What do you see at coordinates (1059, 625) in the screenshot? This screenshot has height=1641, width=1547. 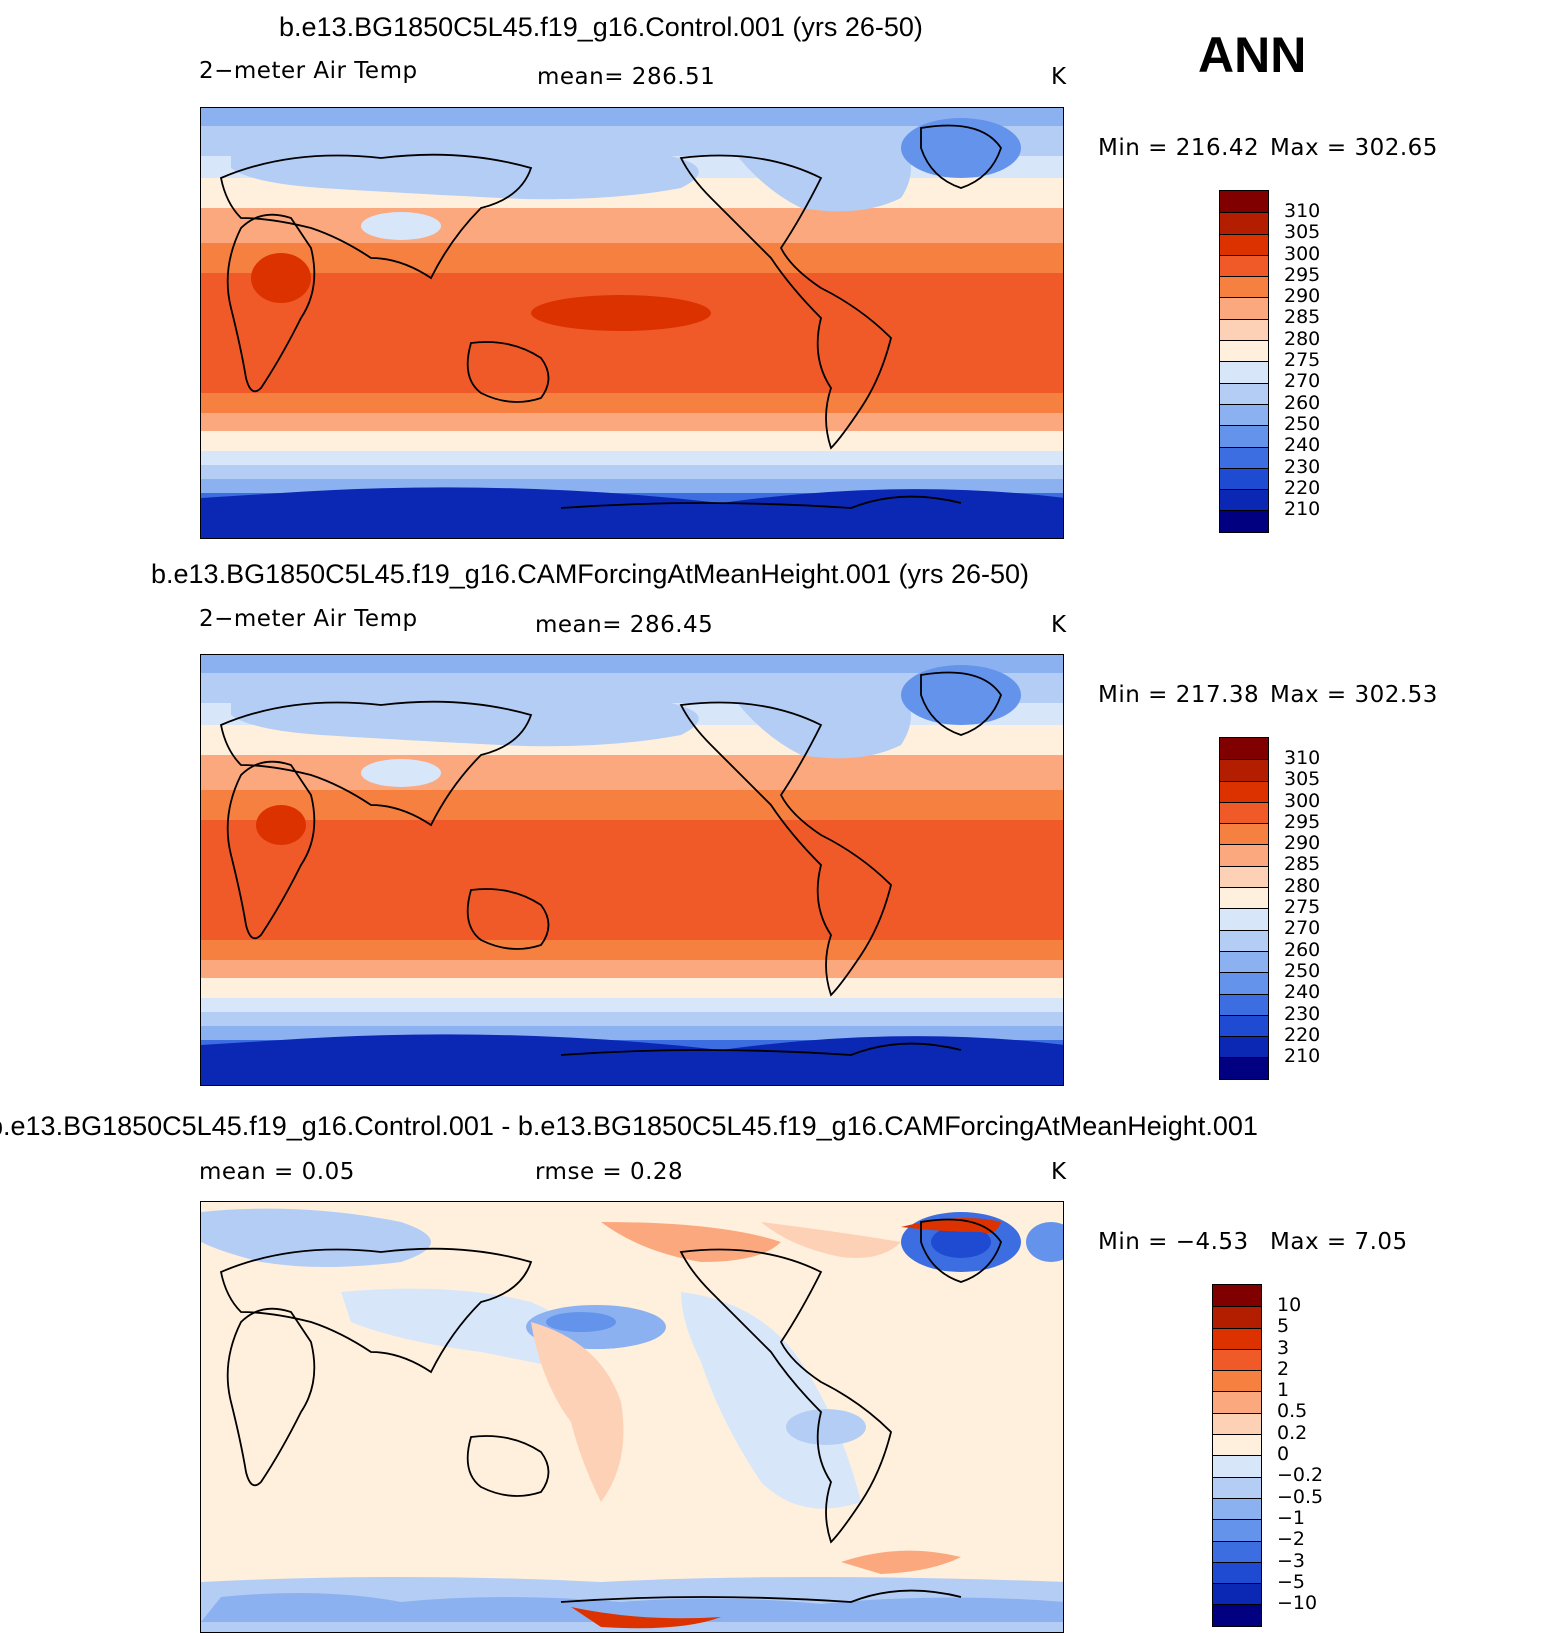 I see `panel2-units: K` at bounding box center [1059, 625].